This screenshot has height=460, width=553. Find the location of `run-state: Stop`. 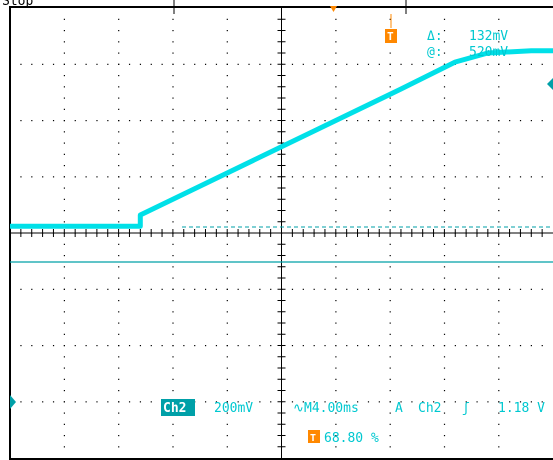

run-state: Stop is located at coordinates (18, 4).